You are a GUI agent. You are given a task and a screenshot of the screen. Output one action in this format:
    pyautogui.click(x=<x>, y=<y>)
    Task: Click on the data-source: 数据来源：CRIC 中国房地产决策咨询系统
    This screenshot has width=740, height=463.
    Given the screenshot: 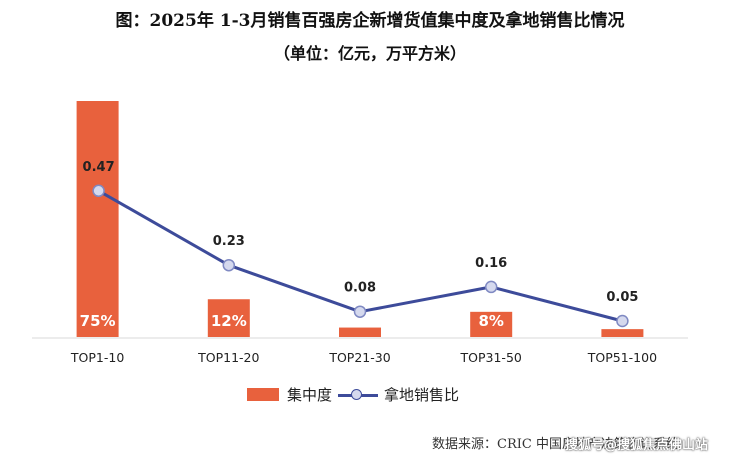 What is the action you would take?
    pyautogui.click(x=555, y=444)
    